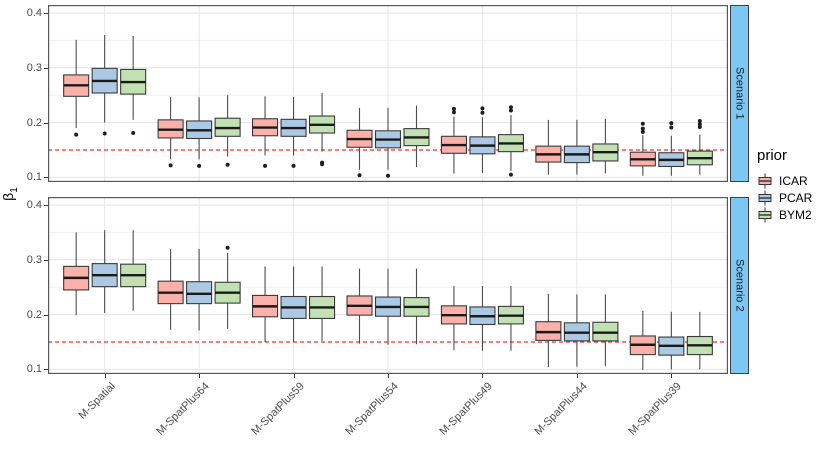  What do you see at coordinates (561, 409) in the screenshot?
I see `x-tick-label: M-SpatPlus44` at bounding box center [561, 409].